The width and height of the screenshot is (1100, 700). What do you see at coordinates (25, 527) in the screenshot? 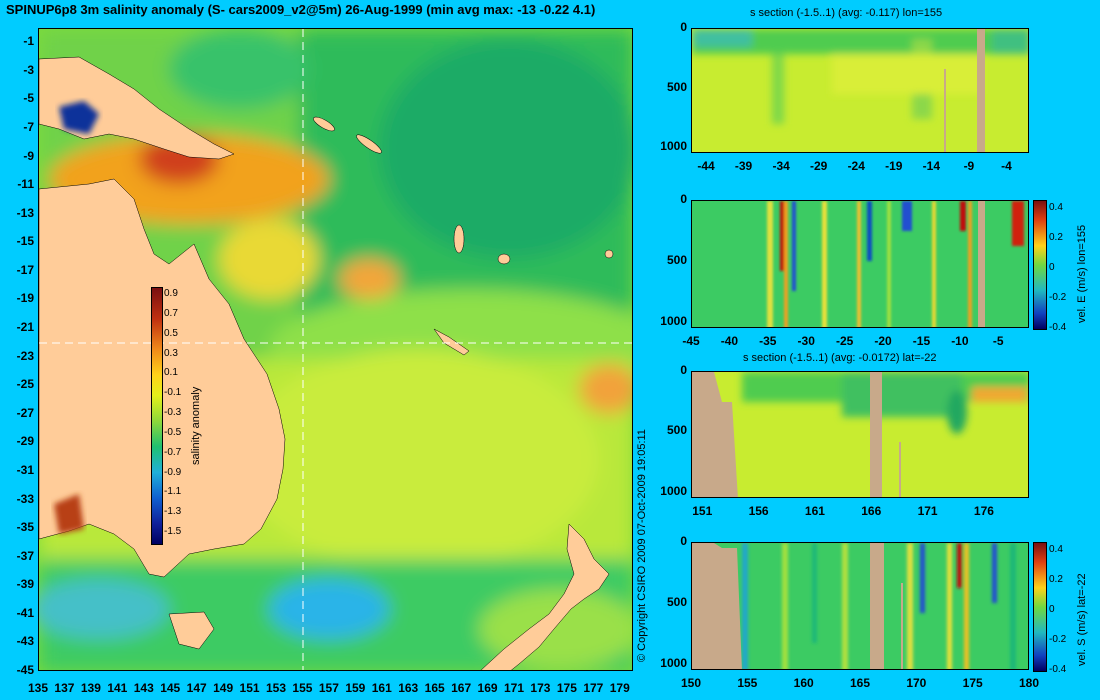
I see `map-y-tick: -35` at bounding box center [25, 527].